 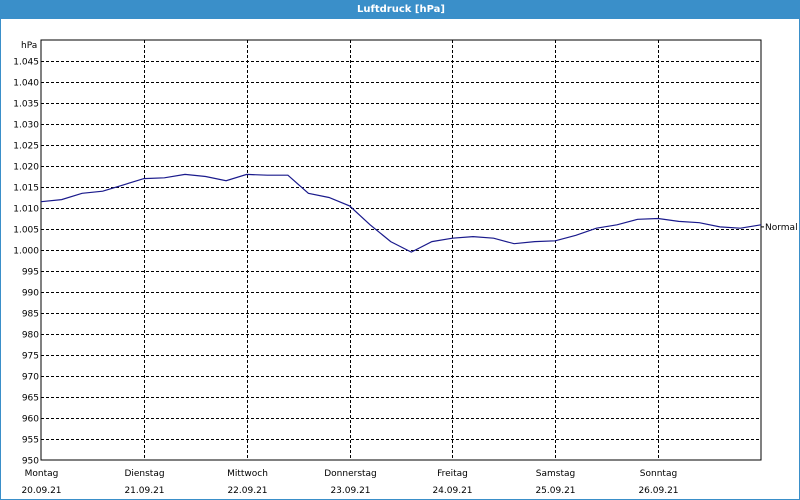 What do you see at coordinates (247, 491) in the screenshot?
I see `x-tick-date: 22.09.21` at bounding box center [247, 491].